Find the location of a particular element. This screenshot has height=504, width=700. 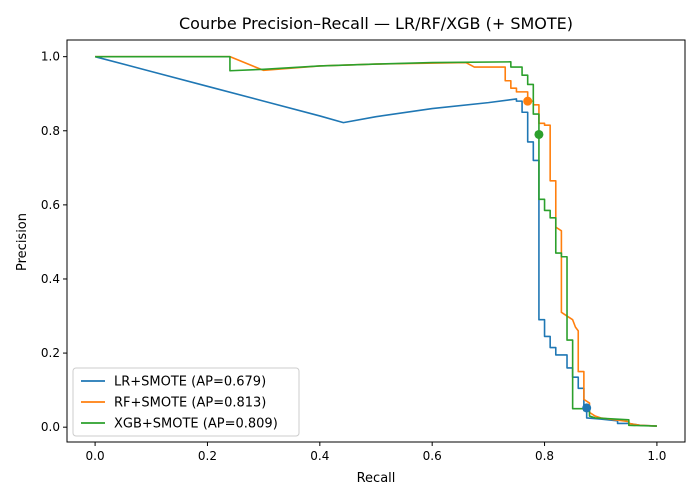

legend-label-0: LR+SMOTE (AP=0.679) is located at coordinates (190, 382).